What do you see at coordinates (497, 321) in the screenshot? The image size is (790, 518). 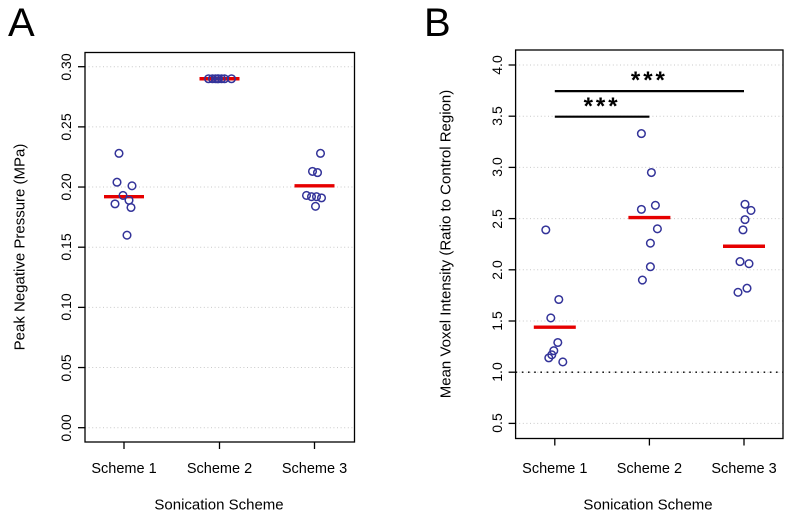 I see `y-tick-label: 1.5` at bounding box center [497, 321].